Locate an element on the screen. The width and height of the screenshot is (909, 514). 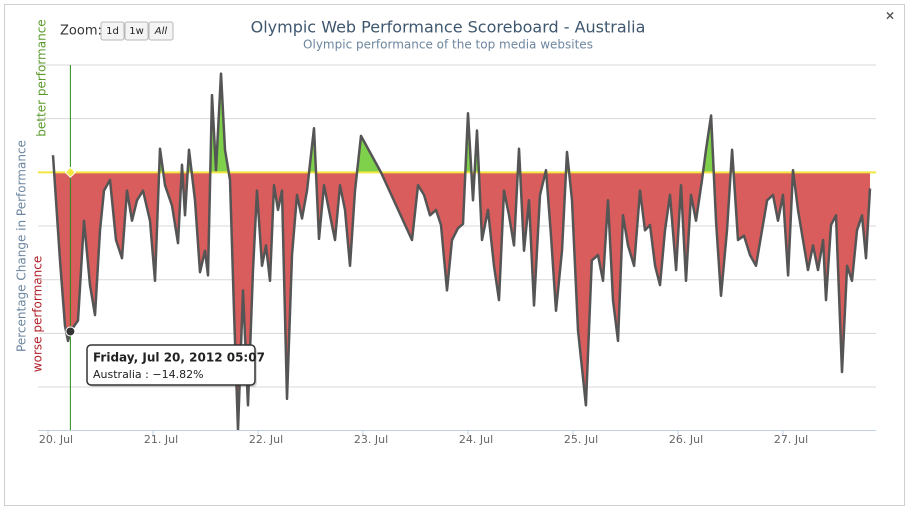
zoom-label: Zoom: is located at coordinates (81, 31).